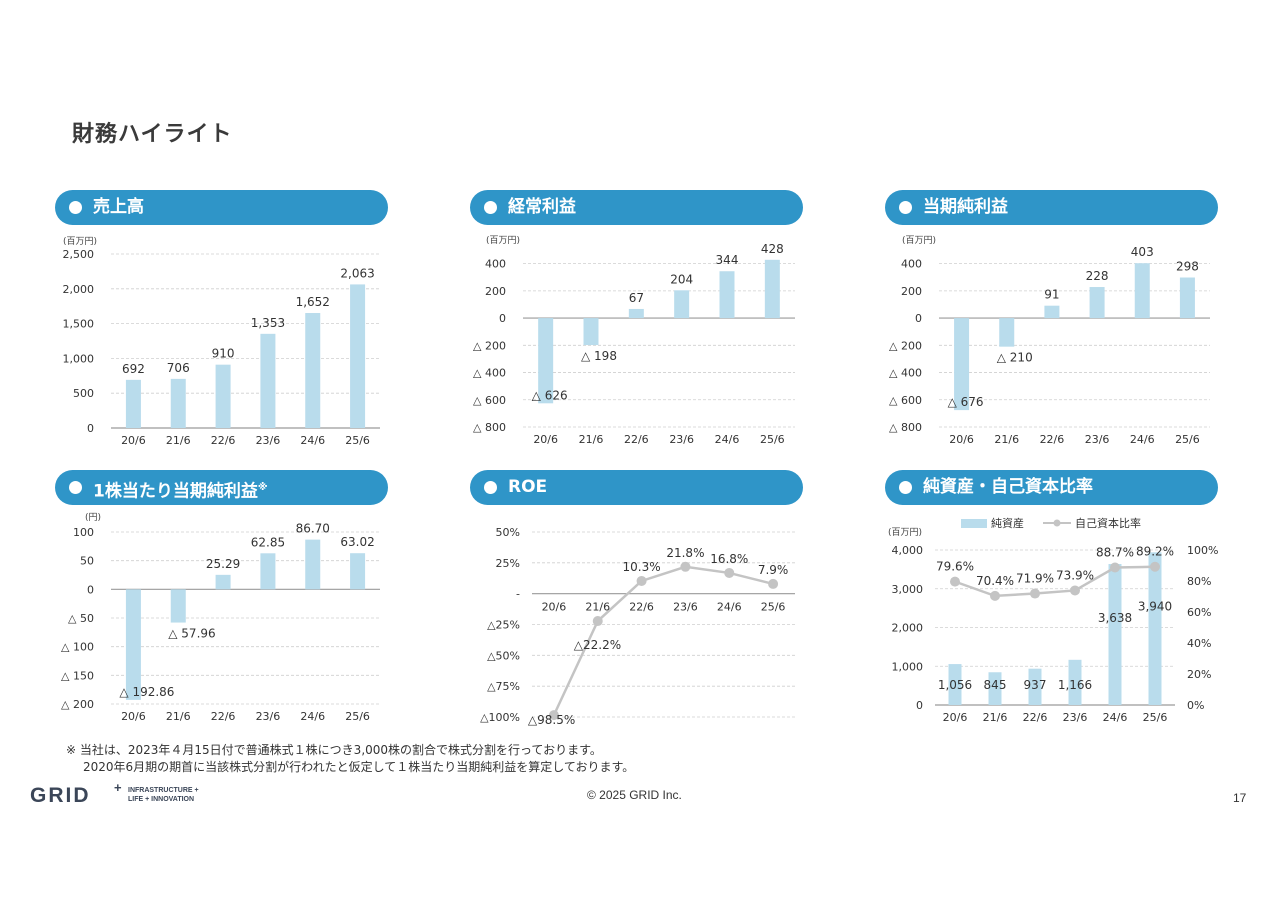 Image resolution: width=1280 pixels, height=905 pixels. What do you see at coordinates (83, 532) in the screenshot?
I see `y-tick-label: 100` at bounding box center [83, 532].